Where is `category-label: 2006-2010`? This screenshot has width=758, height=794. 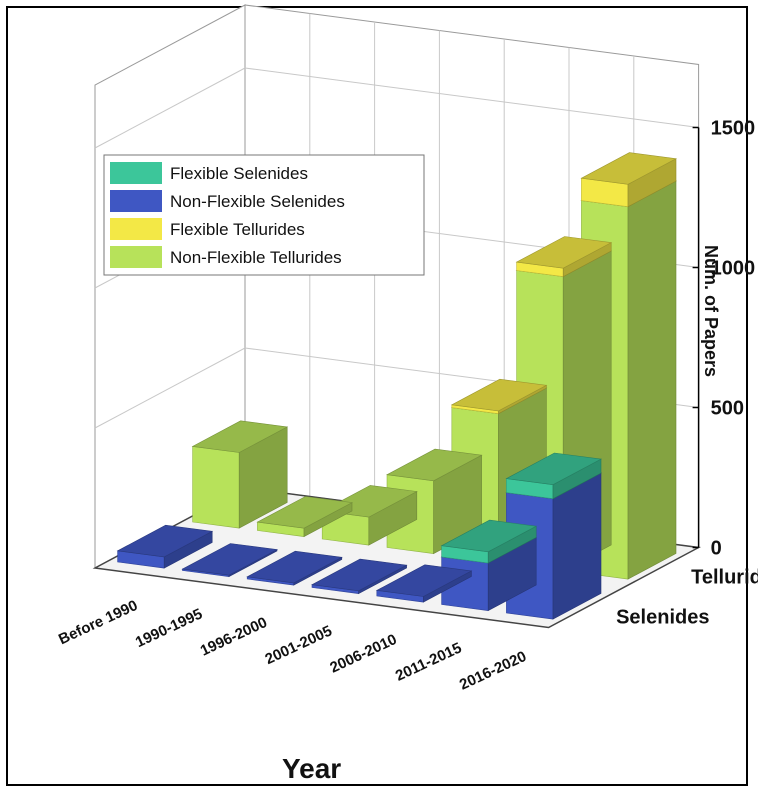 category-label: 2006-2010 is located at coordinates (363, 654).